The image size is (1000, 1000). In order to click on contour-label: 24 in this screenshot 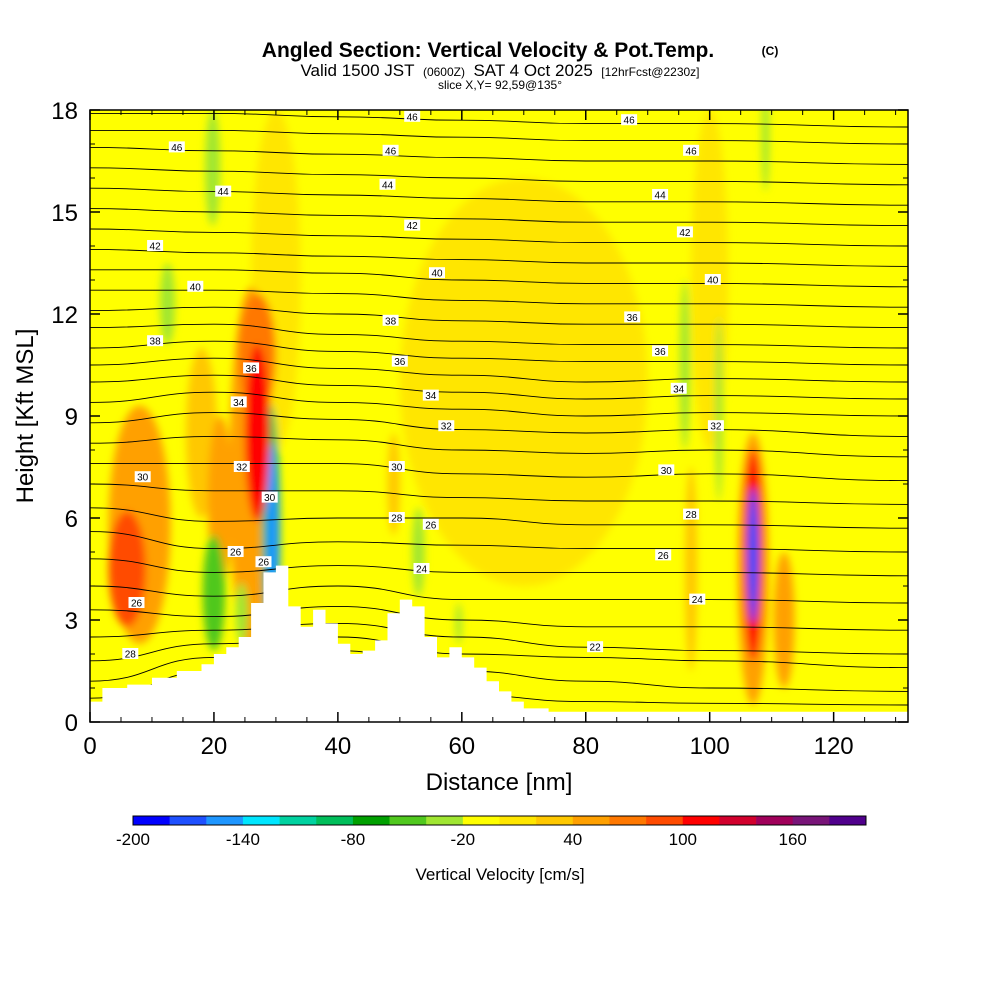, I will do `click(421, 569)`.